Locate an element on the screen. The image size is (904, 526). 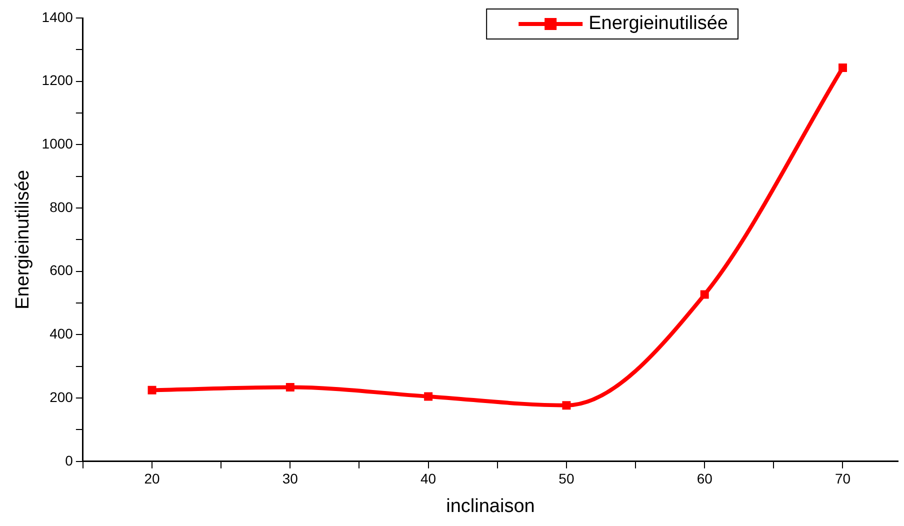
y-tick-label: 1000 is located at coordinates (58, 144).